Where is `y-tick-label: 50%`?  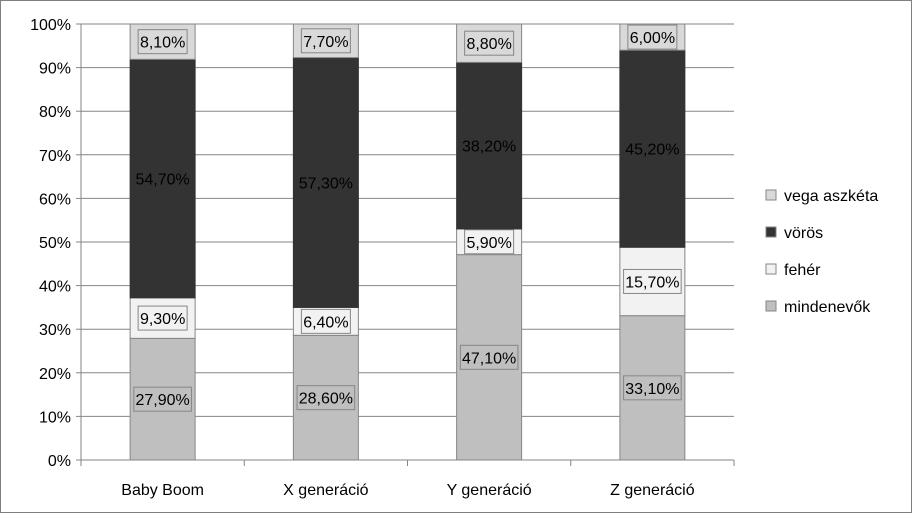 y-tick-label: 50% is located at coordinates (55, 243).